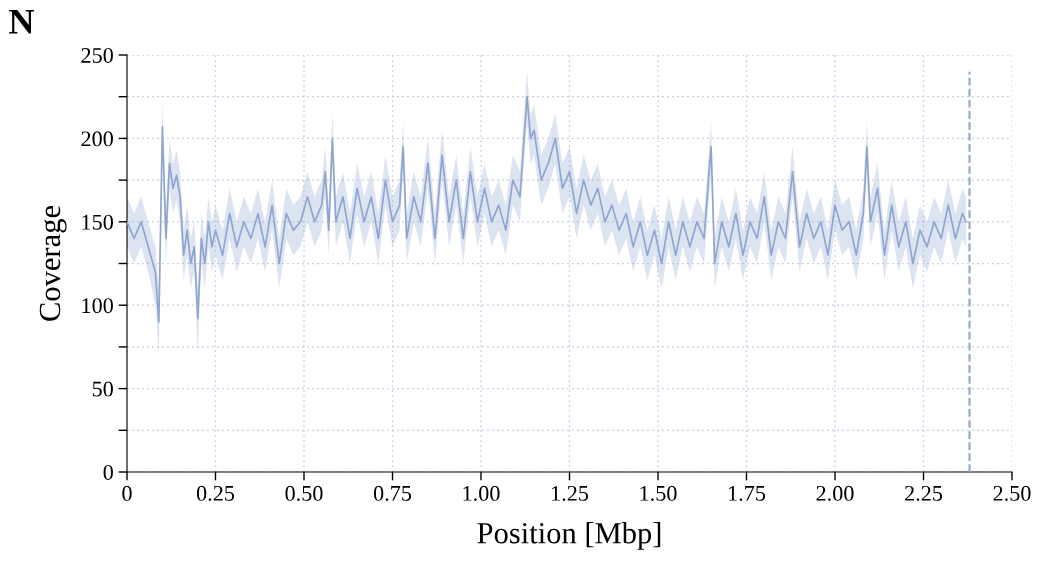 The image size is (1051, 569). What do you see at coordinates (570, 493) in the screenshot?
I see `x-tick-label: 1.25` at bounding box center [570, 493].